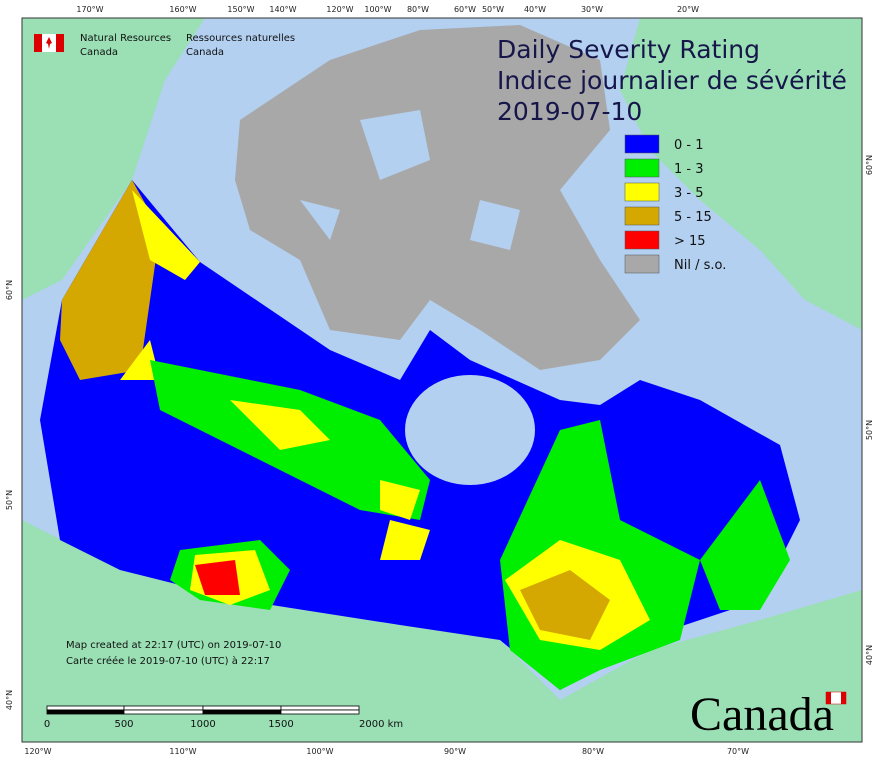  I want to click on zone-east-orange, so click(565, 605).